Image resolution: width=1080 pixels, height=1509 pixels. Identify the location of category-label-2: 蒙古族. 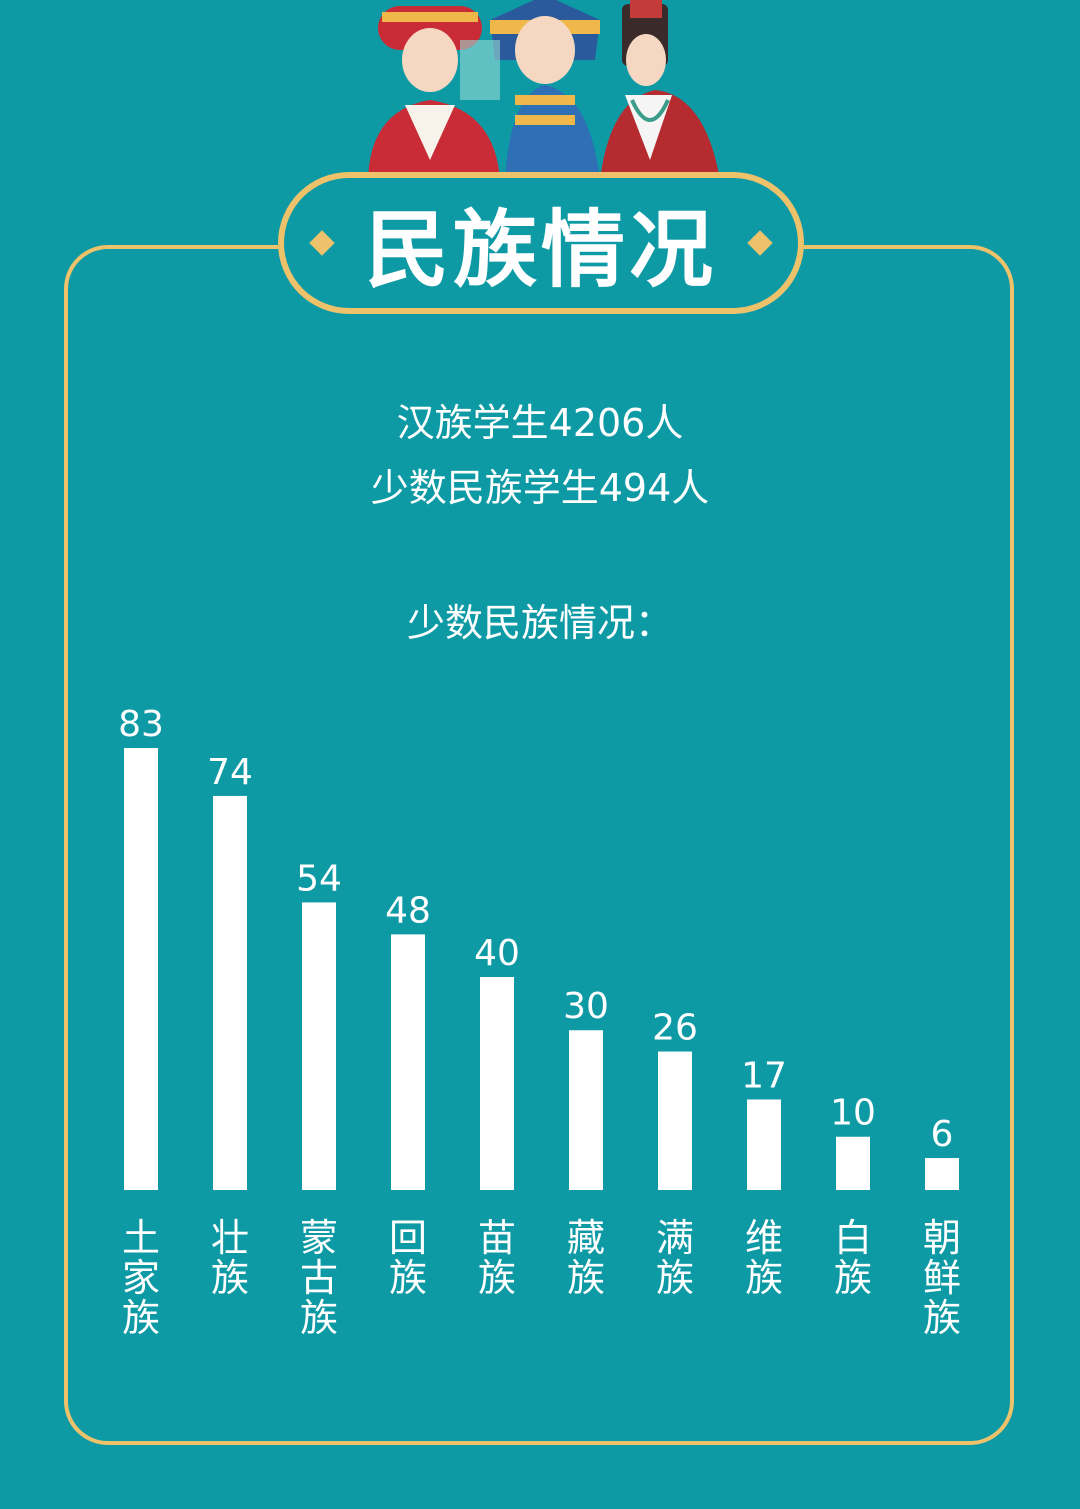
(319, 1278).